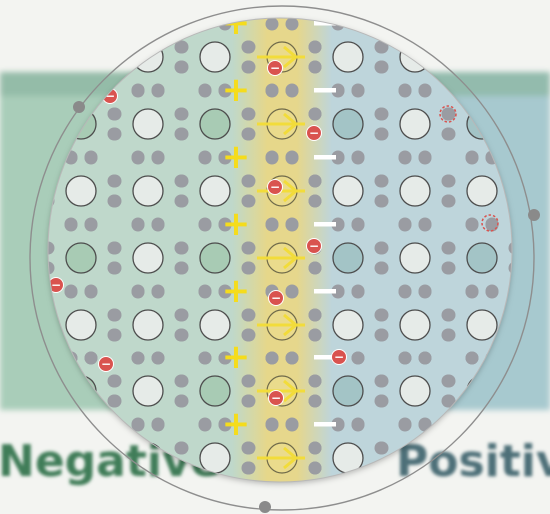 The image size is (550, 514). Describe the element at coordinates (490, 223) in the screenshot. I see `hole-icon` at that location.